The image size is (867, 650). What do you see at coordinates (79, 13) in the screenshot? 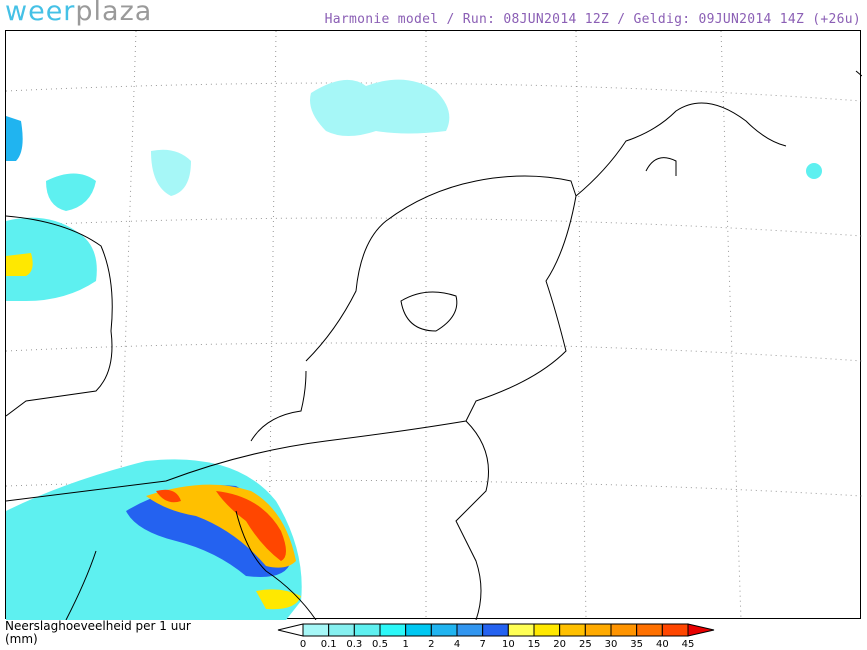
I see `weerplaza-logo: weerplaza` at bounding box center [79, 13].